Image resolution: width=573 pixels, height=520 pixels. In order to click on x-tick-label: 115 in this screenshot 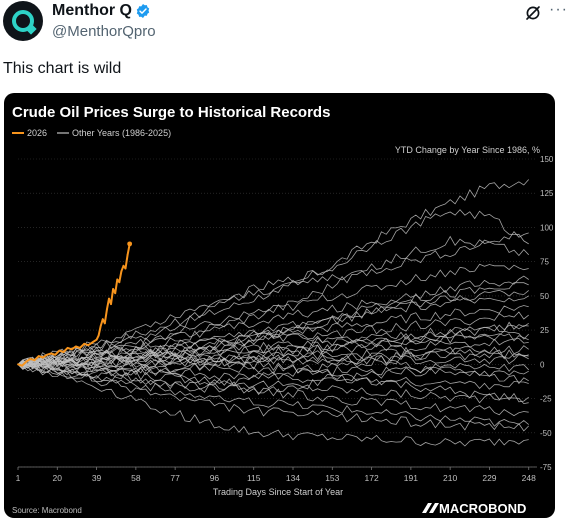, I will do `click(254, 478)`.